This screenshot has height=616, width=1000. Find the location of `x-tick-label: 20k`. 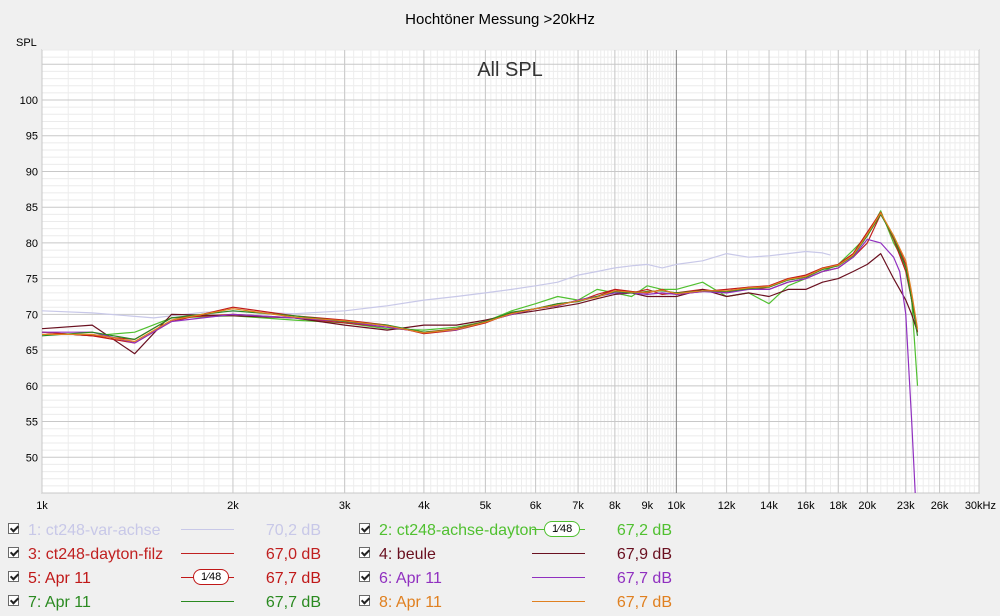

x-tick-label: 20k is located at coordinates (867, 506).